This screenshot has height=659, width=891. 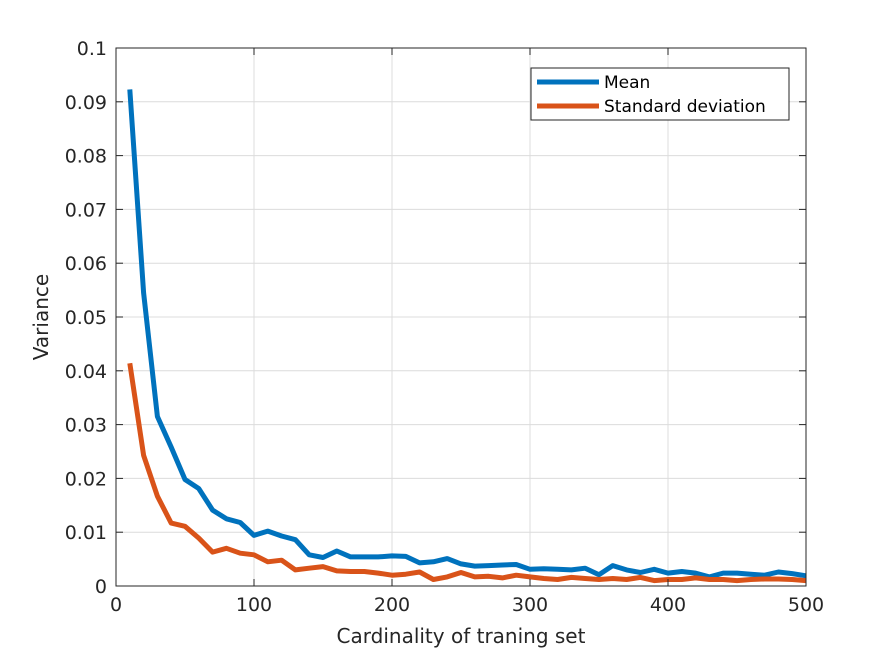 What do you see at coordinates (92, 49) in the screenshot?
I see `y-tick-label: 0.1` at bounding box center [92, 49].